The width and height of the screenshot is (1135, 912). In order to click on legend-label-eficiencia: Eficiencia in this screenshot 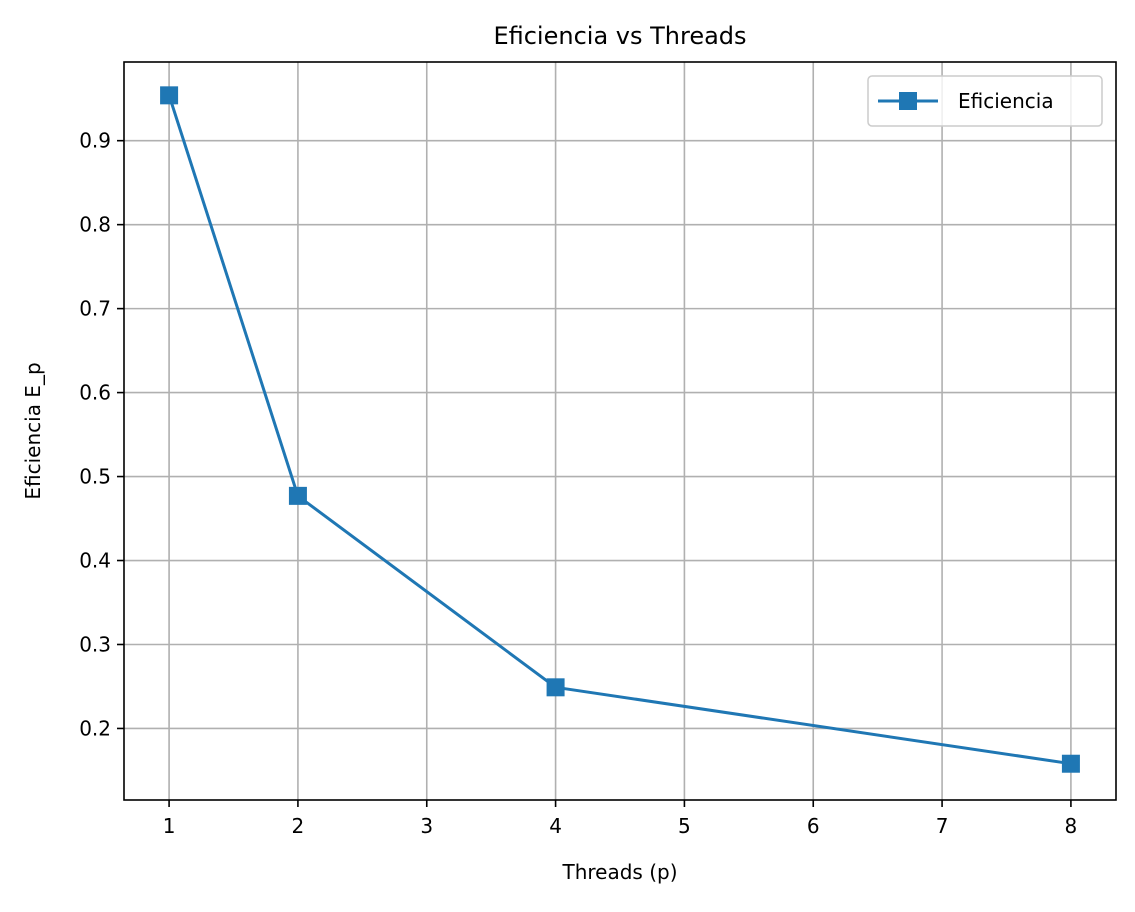, I will do `click(1006, 101)`.